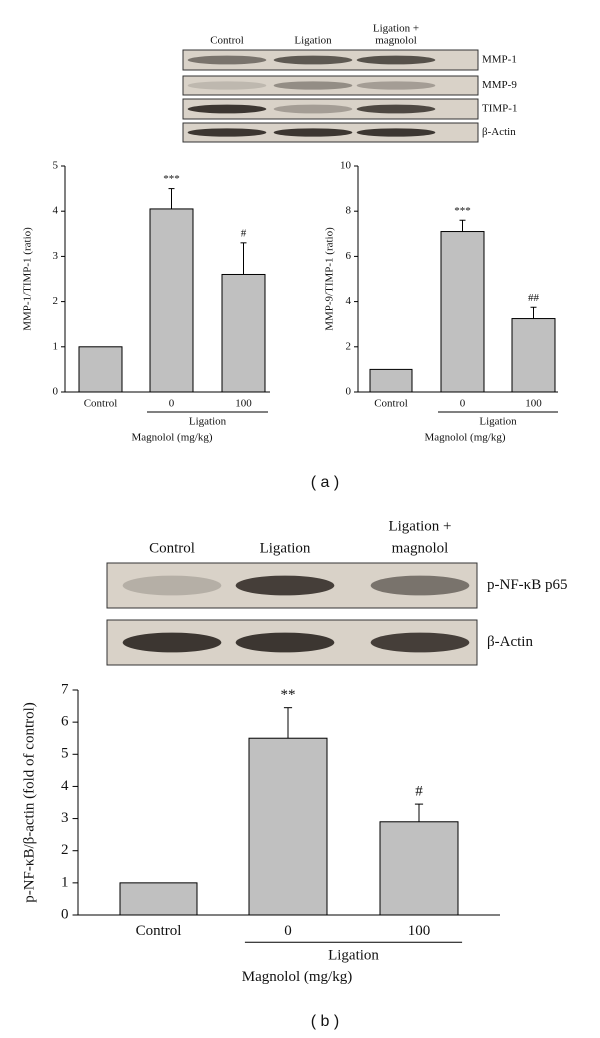 The height and width of the screenshot is (1038, 600). What do you see at coordinates (499, 60) in the screenshot?
I see `row-label: MMP-1` at bounding box center [499, 60].